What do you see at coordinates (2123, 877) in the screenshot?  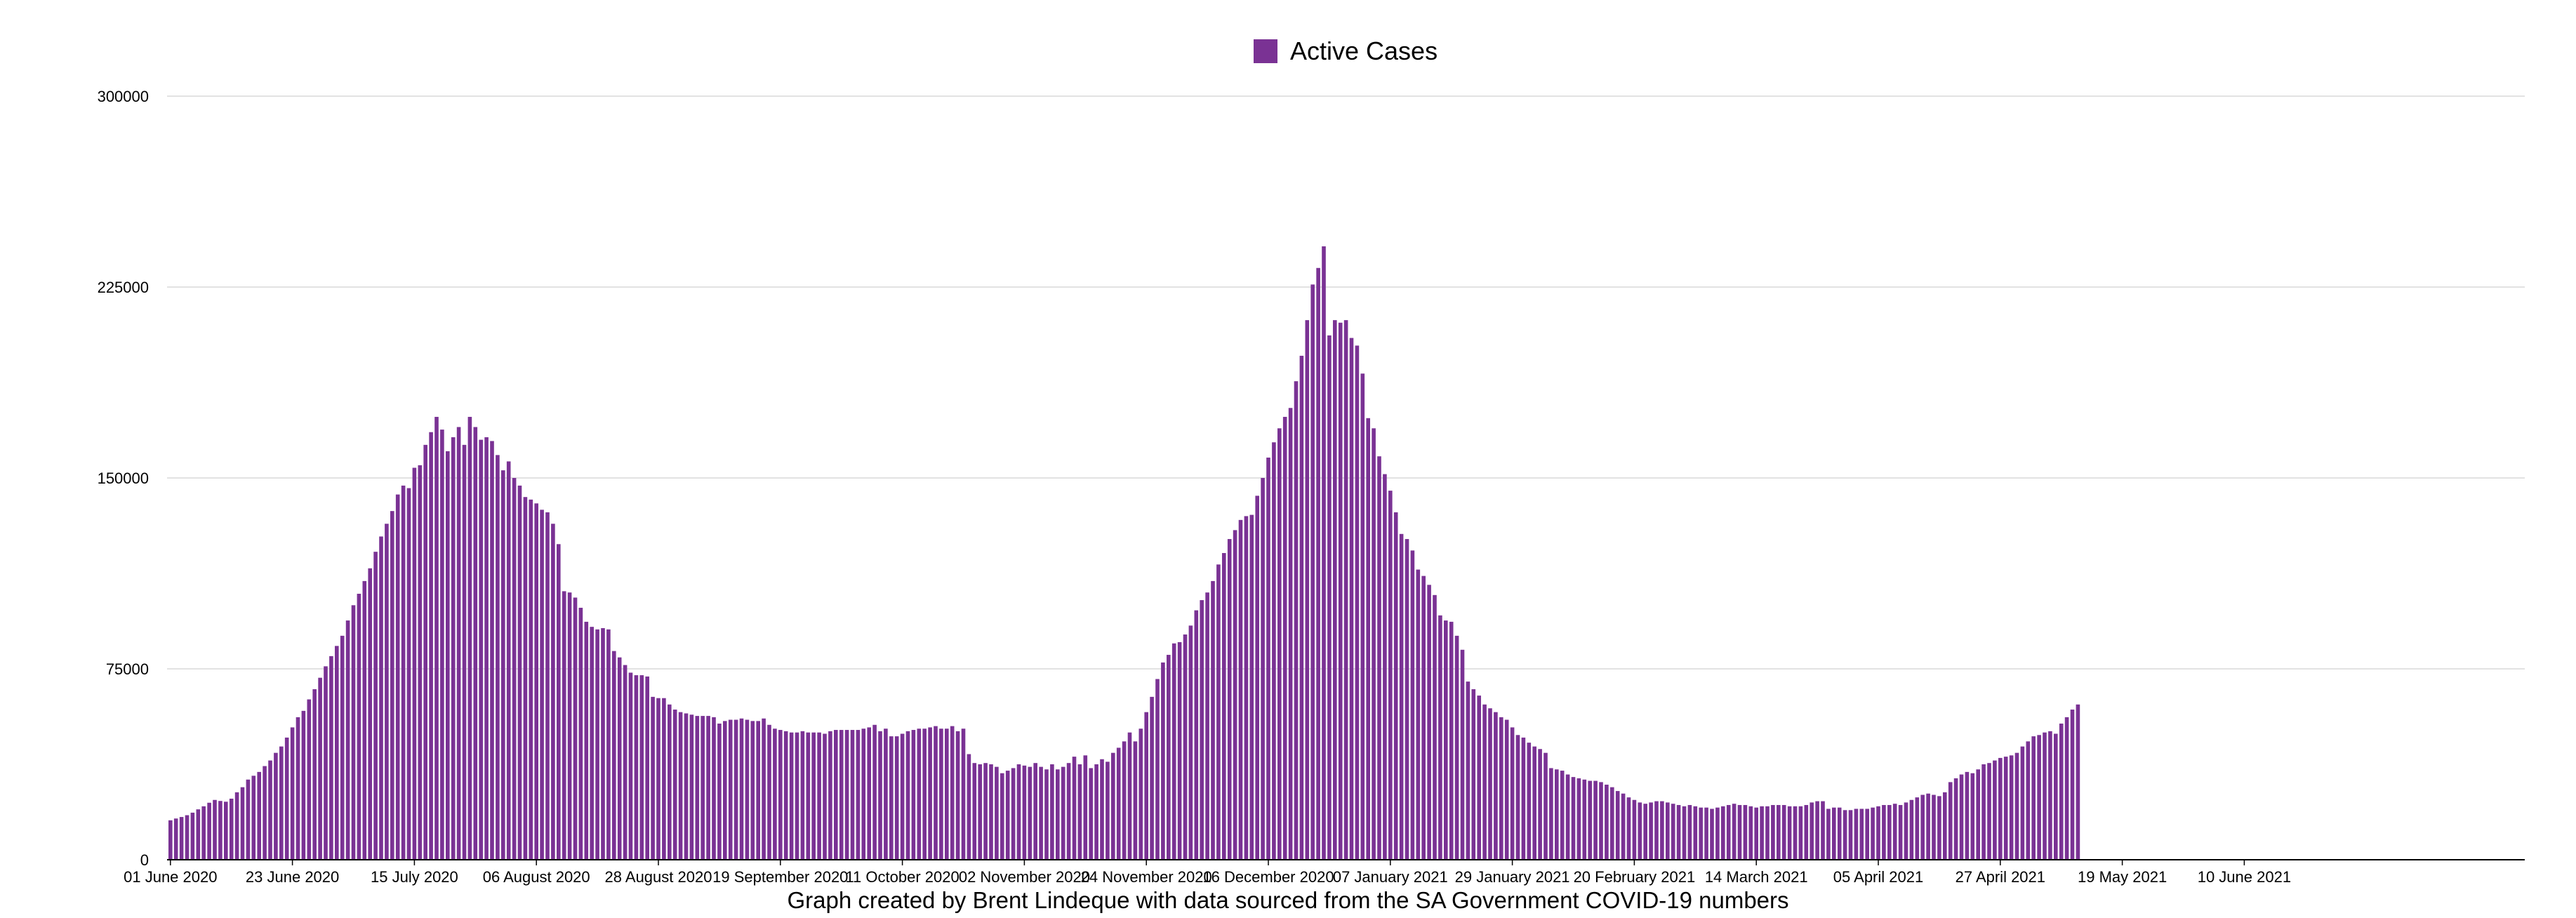 I see `x-tick-label: 19 May 2021` at bounding box center [2123, 877].